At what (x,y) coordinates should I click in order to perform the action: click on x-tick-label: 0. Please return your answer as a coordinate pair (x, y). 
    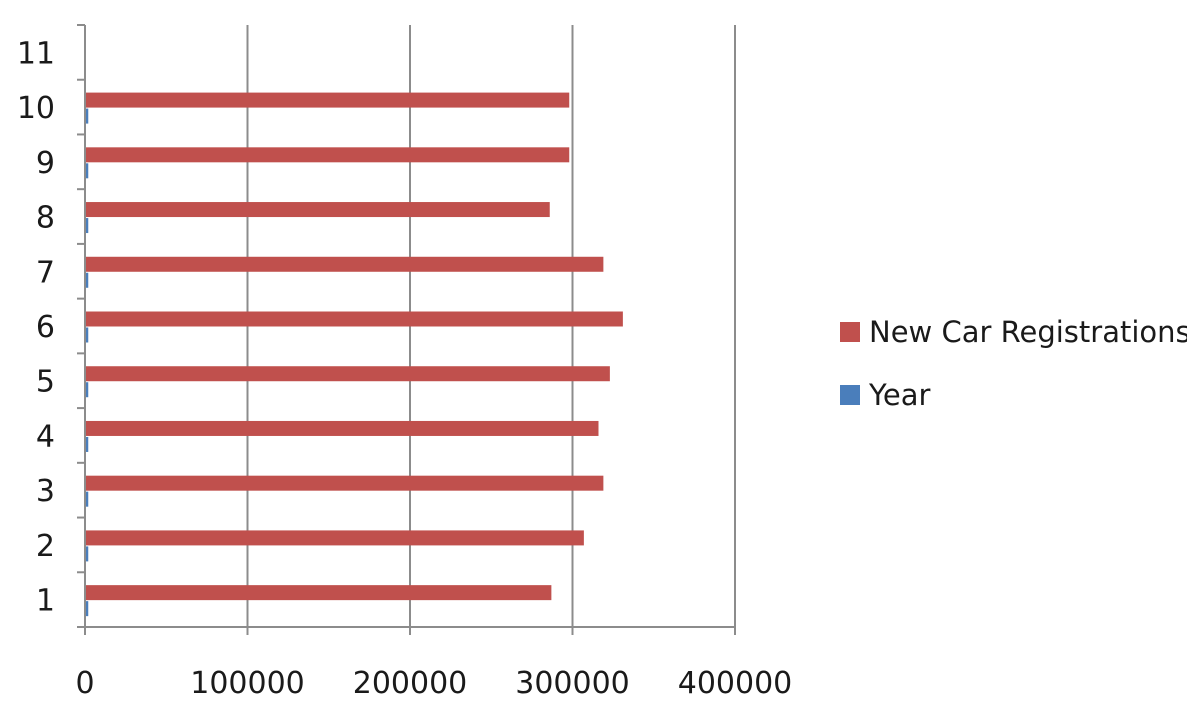
    Looking at the image, I should click on (84, 683).